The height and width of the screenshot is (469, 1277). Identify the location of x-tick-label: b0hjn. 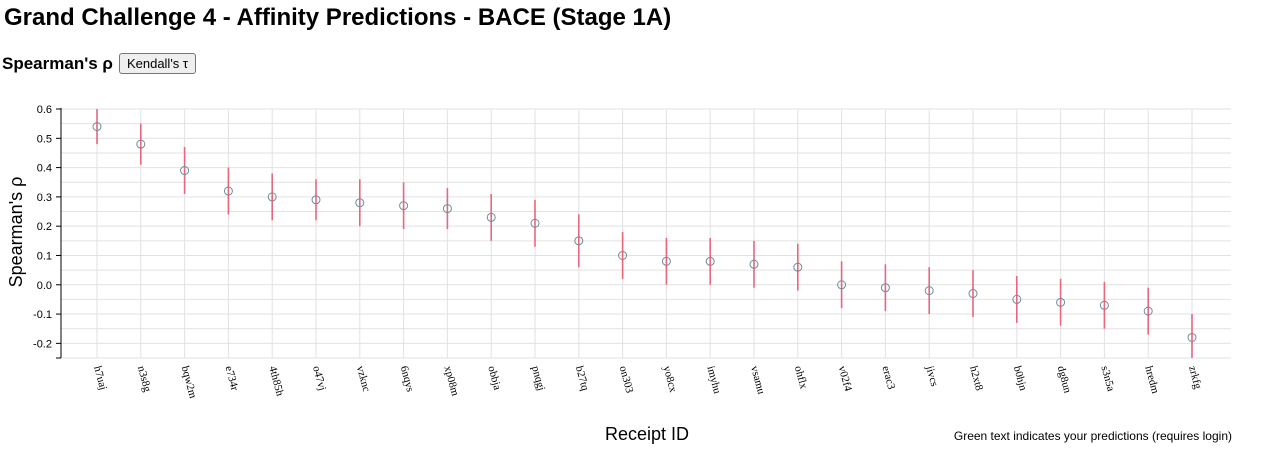
(1020, 379).